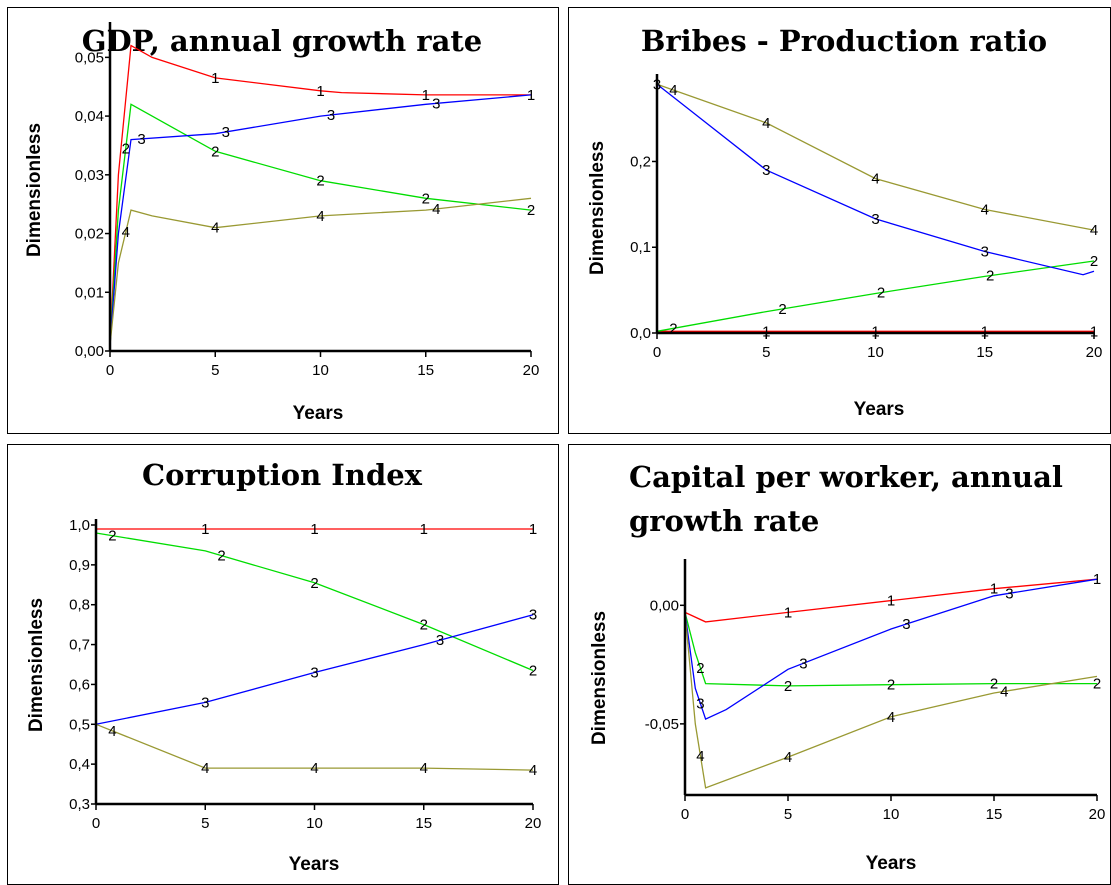  I want to click on y-tick-label: 0,9, so click(79, 565).